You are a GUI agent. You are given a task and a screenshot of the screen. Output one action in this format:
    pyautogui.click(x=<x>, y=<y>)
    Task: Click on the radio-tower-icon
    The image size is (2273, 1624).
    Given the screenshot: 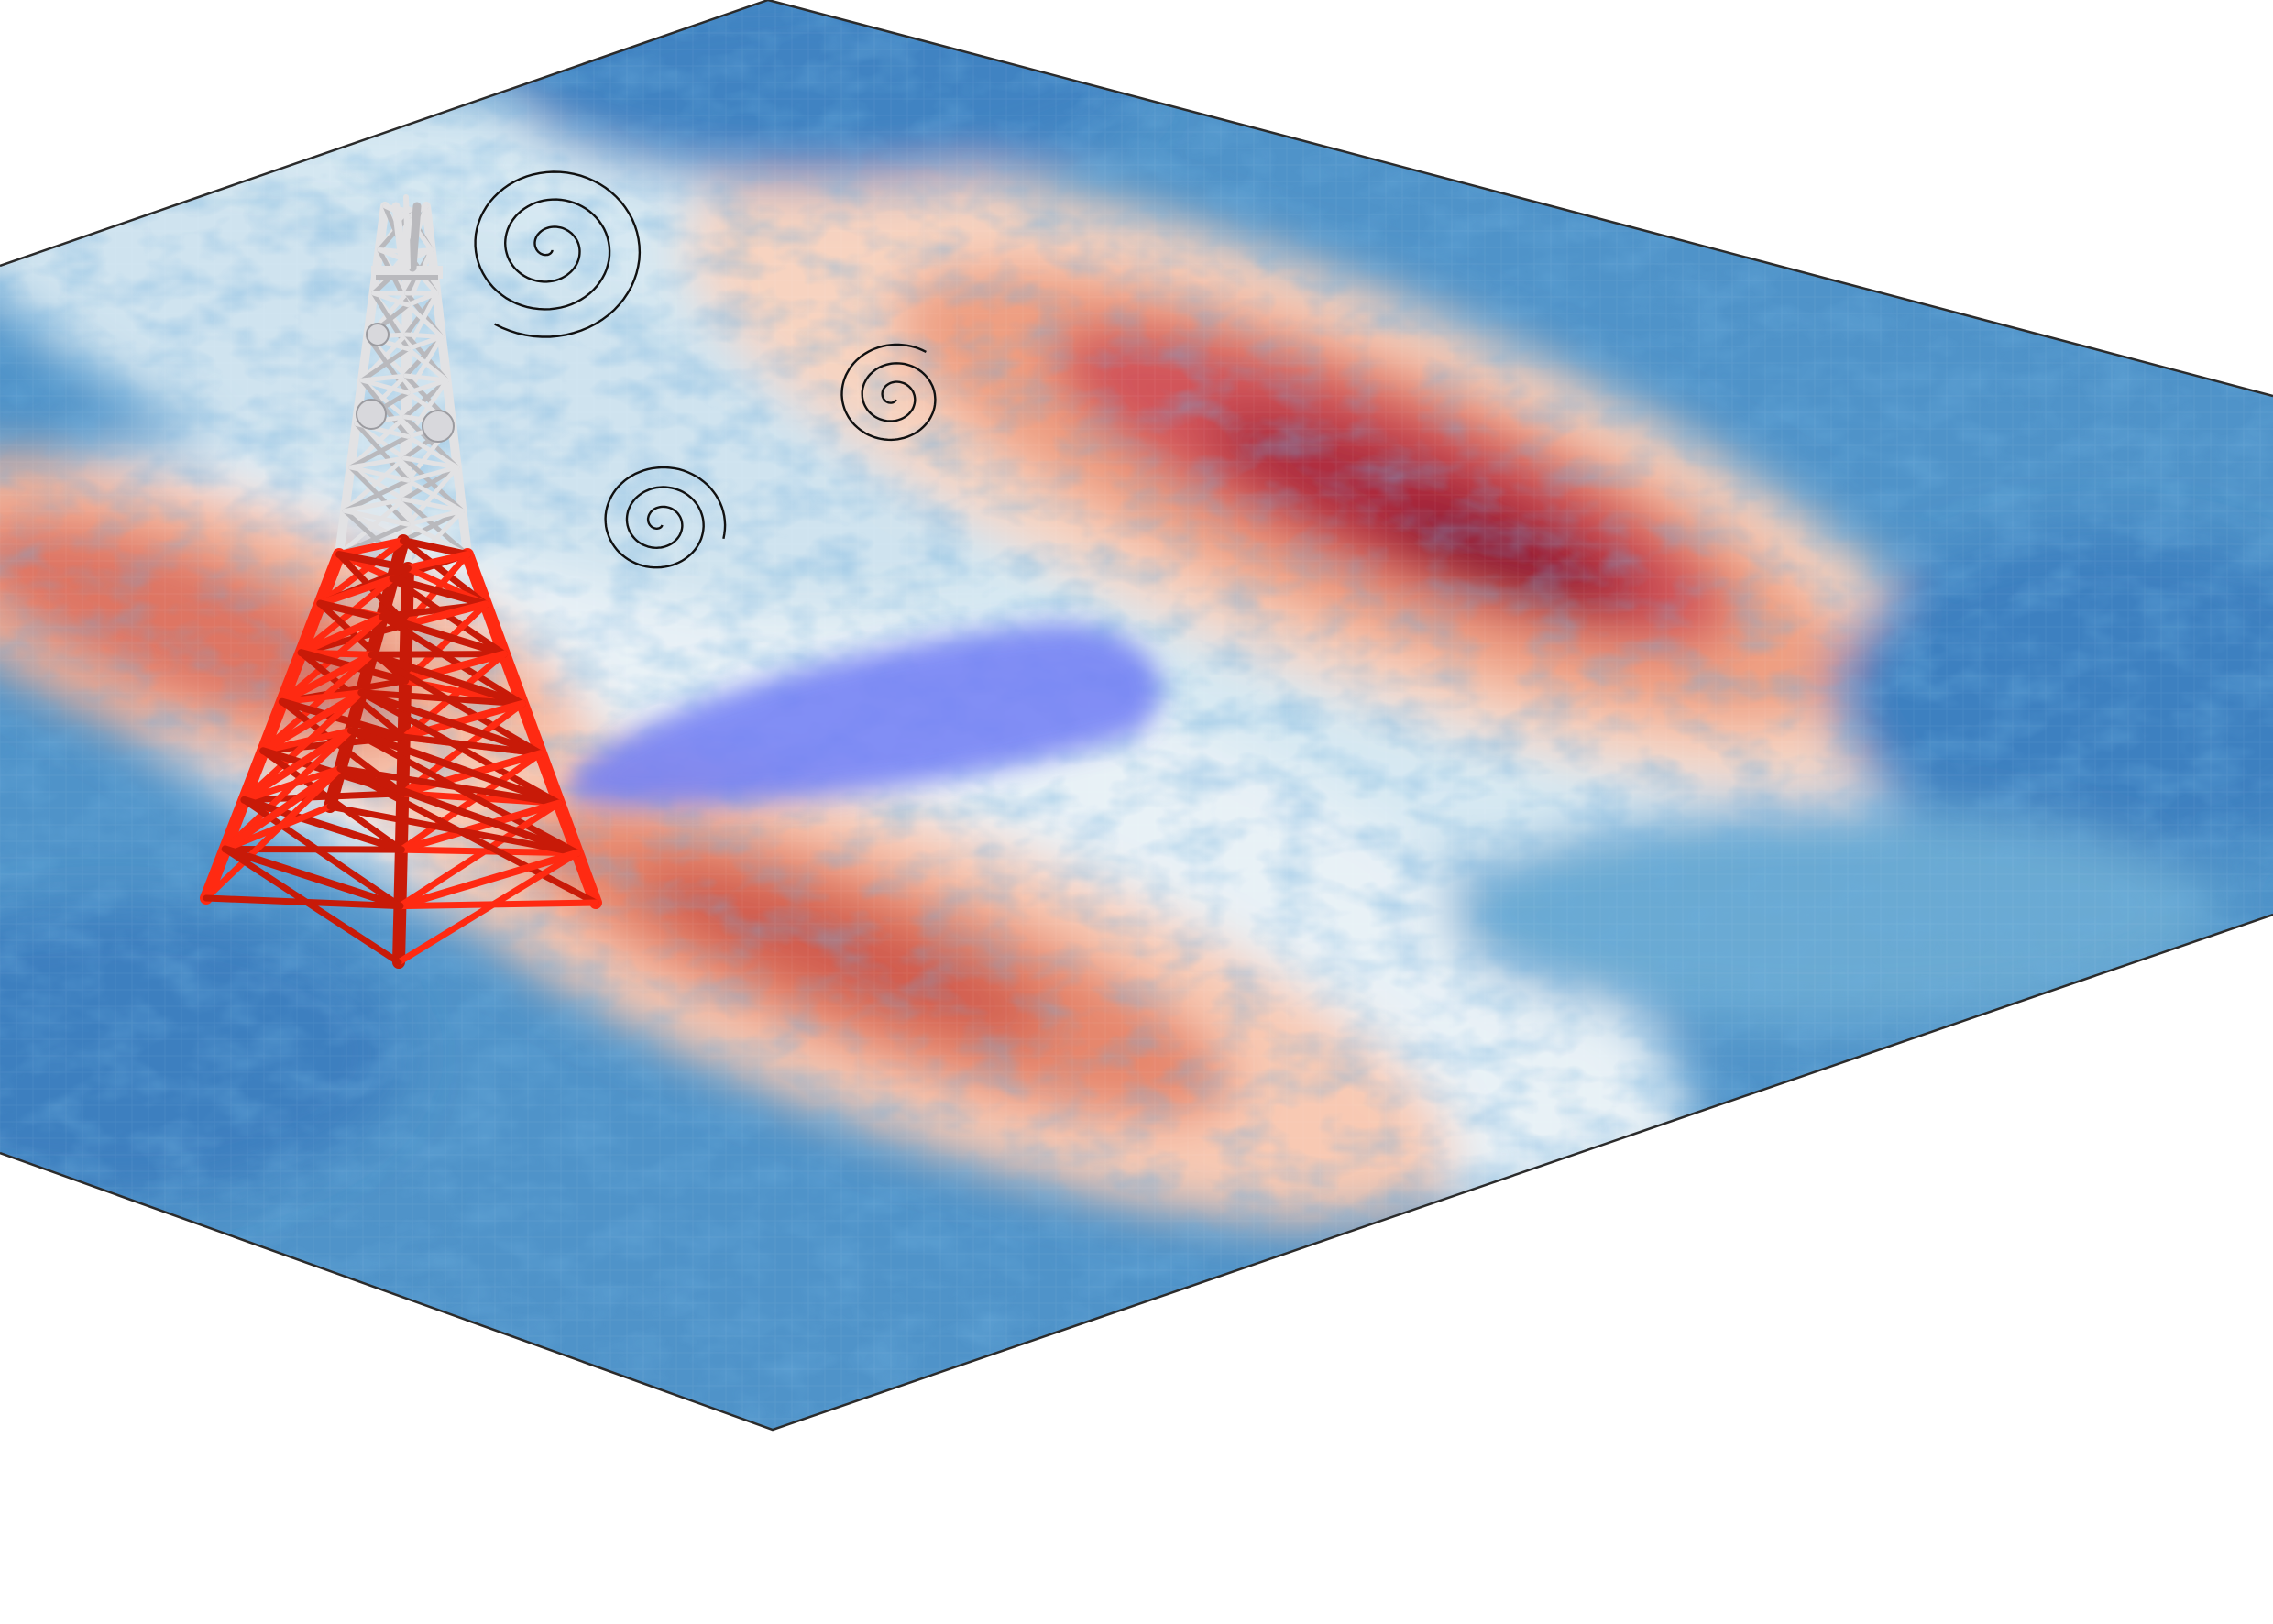 What is the action you would take?
    pyautogui.click(x=401, y=581)
    